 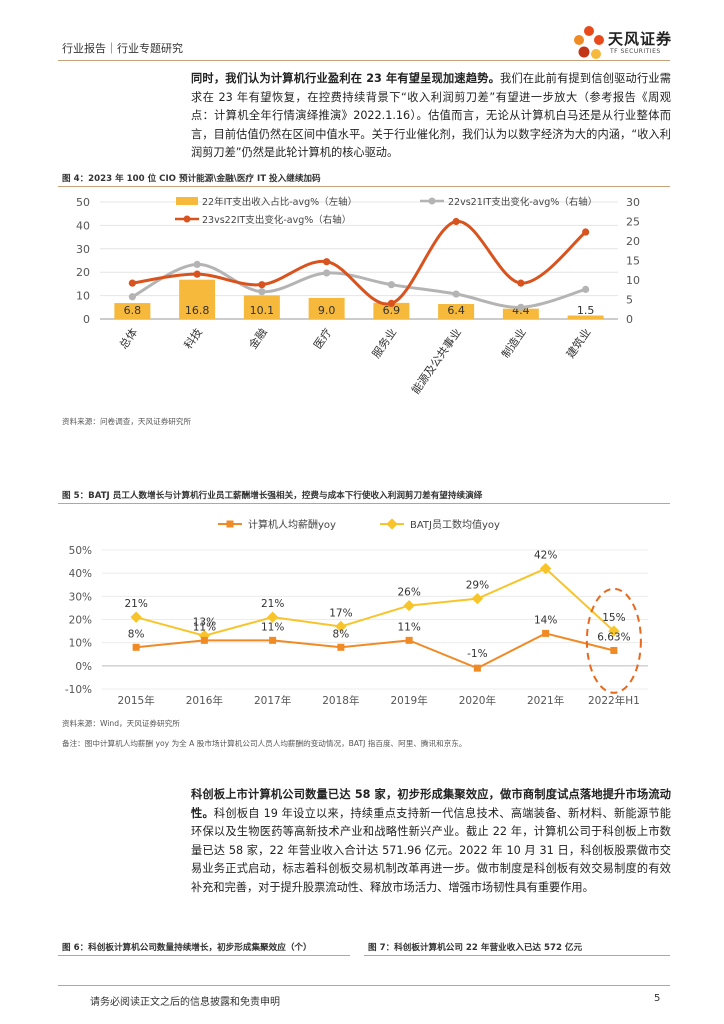 I want to click on y-right-tick: 15, so click(x=633, y=261).